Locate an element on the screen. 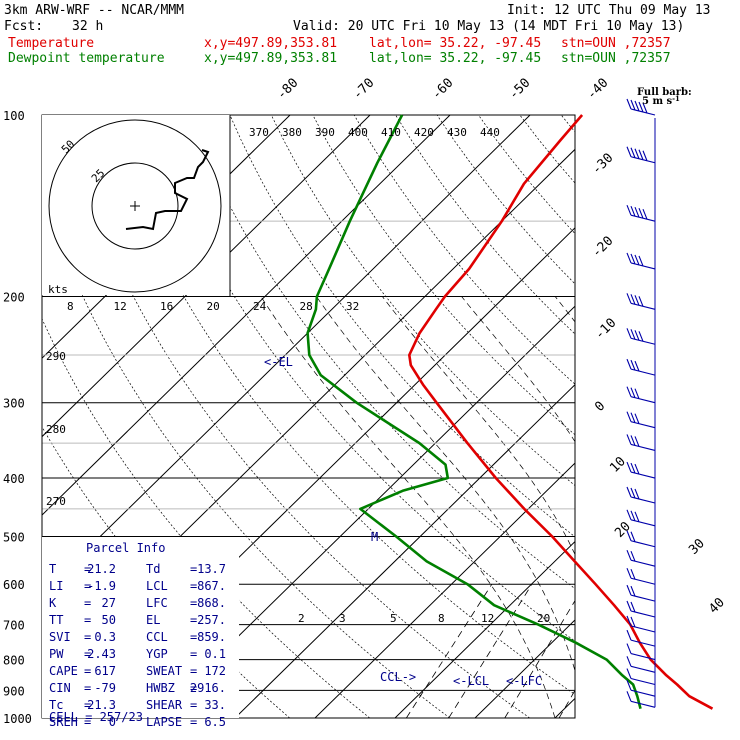 The width and height of the screenshot is (740, 740). parcel-a-label: LI is located at coordinates (56, 586).